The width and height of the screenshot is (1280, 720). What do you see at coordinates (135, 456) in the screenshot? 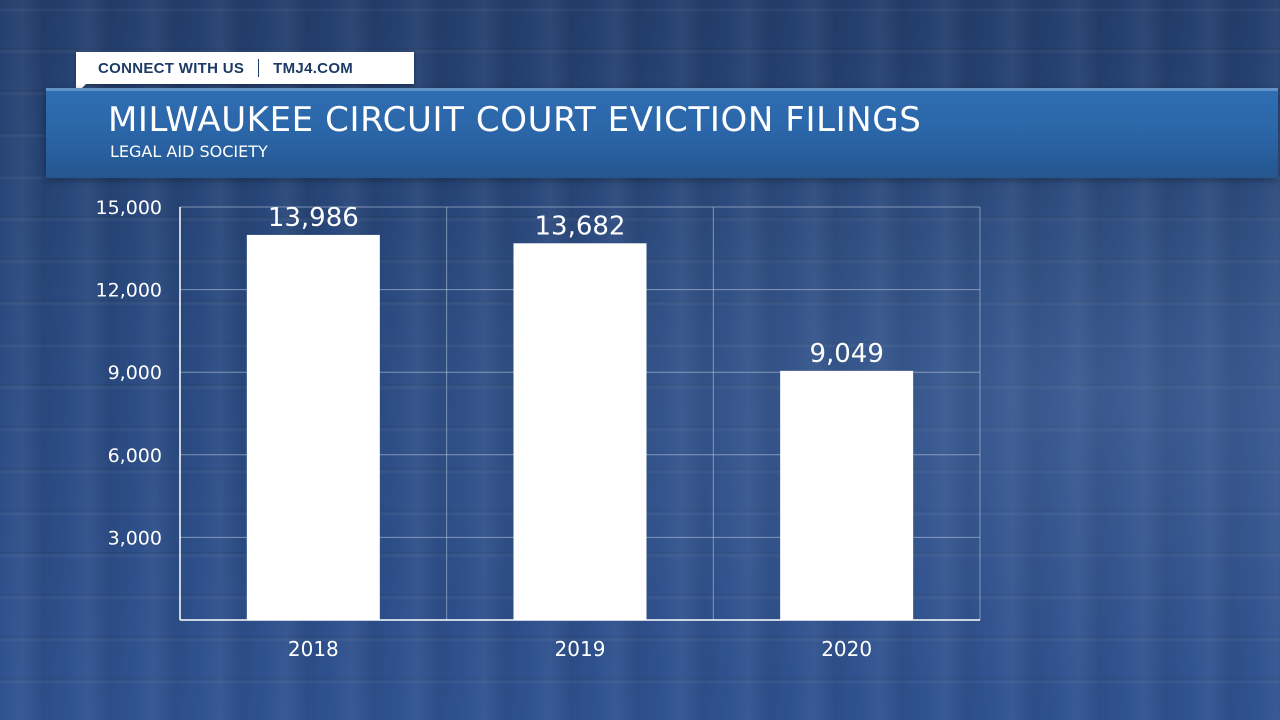
I see `y-tick-label: 6,000` at bounding box center [135, 456].